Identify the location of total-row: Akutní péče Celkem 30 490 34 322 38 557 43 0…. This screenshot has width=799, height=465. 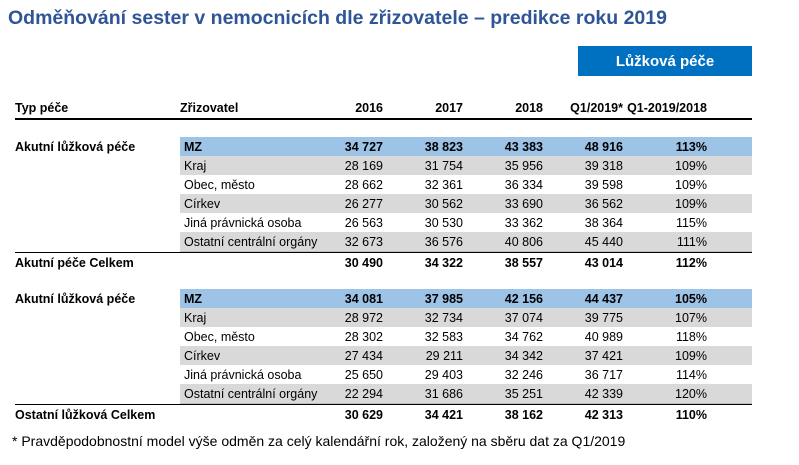
(383, 262).